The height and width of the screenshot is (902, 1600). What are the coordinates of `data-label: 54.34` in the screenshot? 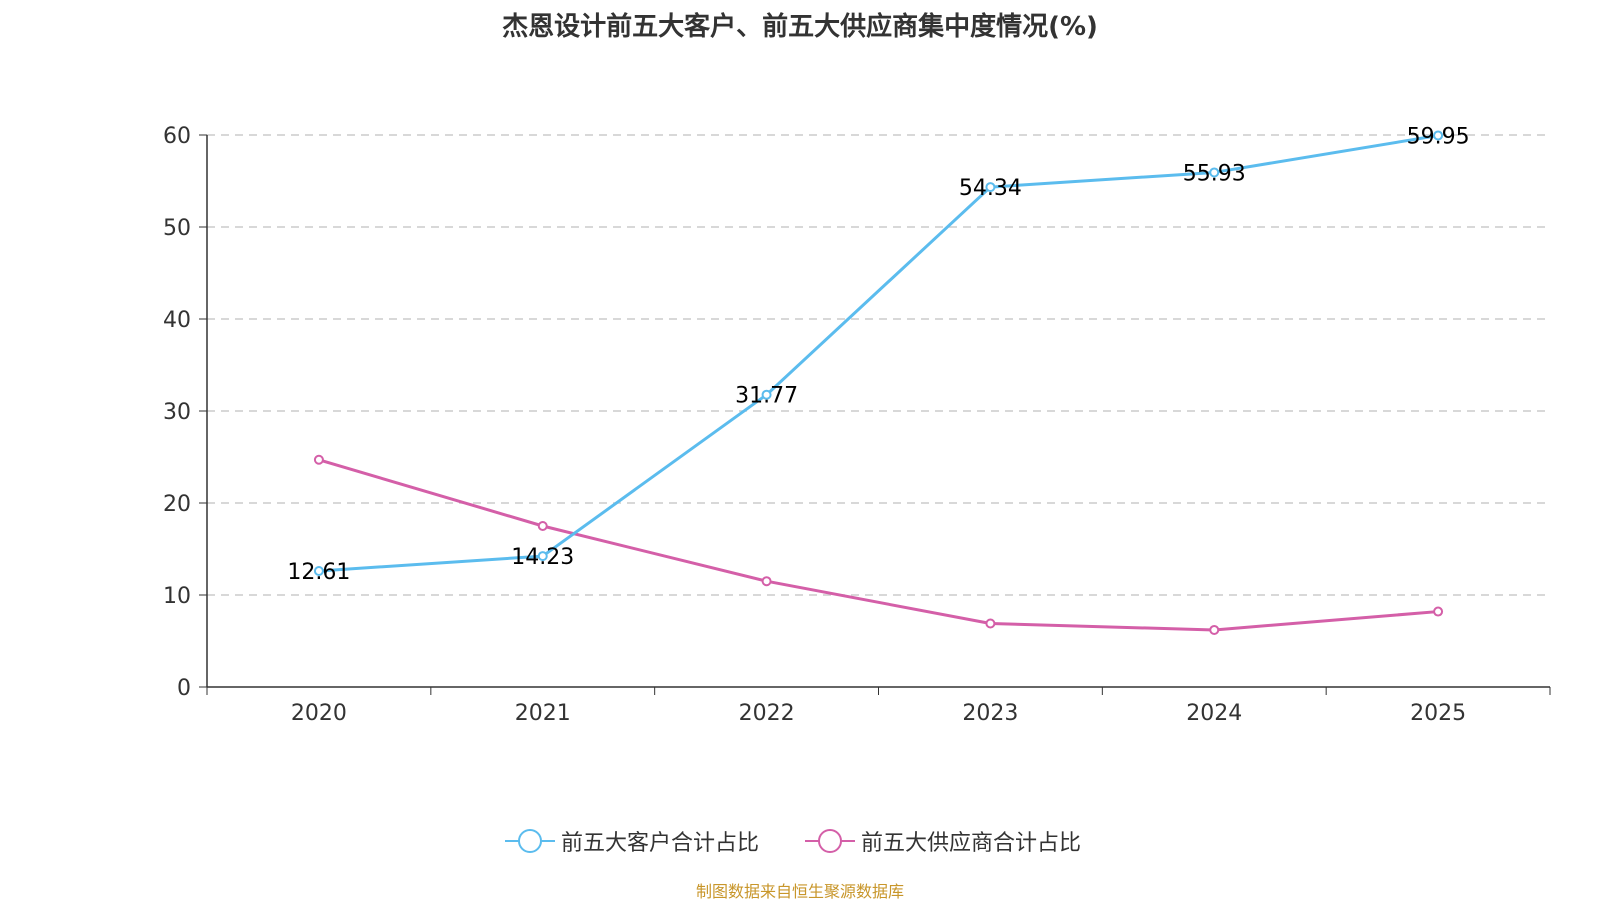 It's located at (990, 188).